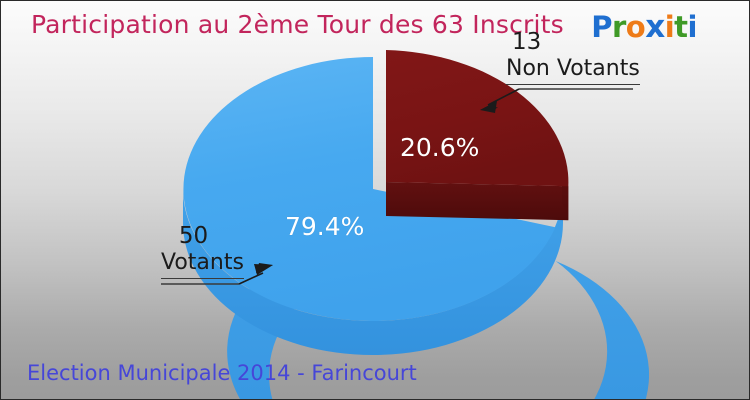 The height and width of the screenshot is (400, 750). What do you see at coordinates (527, 42) in the screenshot?
I see `callout-non-votants-count: 13` at bounding box center [527, 42].